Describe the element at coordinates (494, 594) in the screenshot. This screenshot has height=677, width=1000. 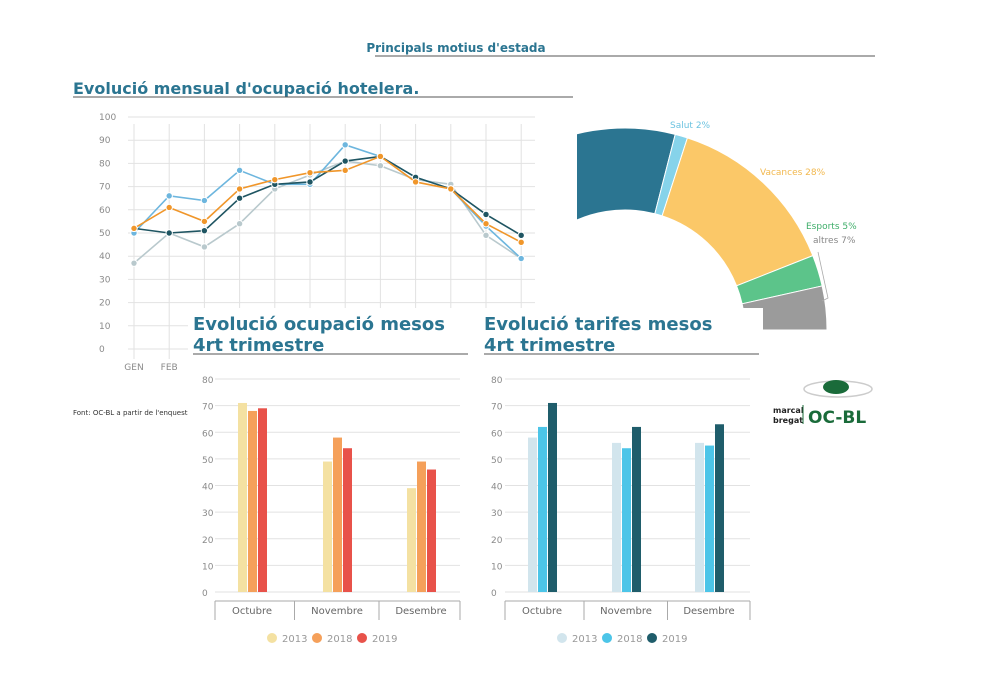
I see `y-tick-label: 0` at that location.